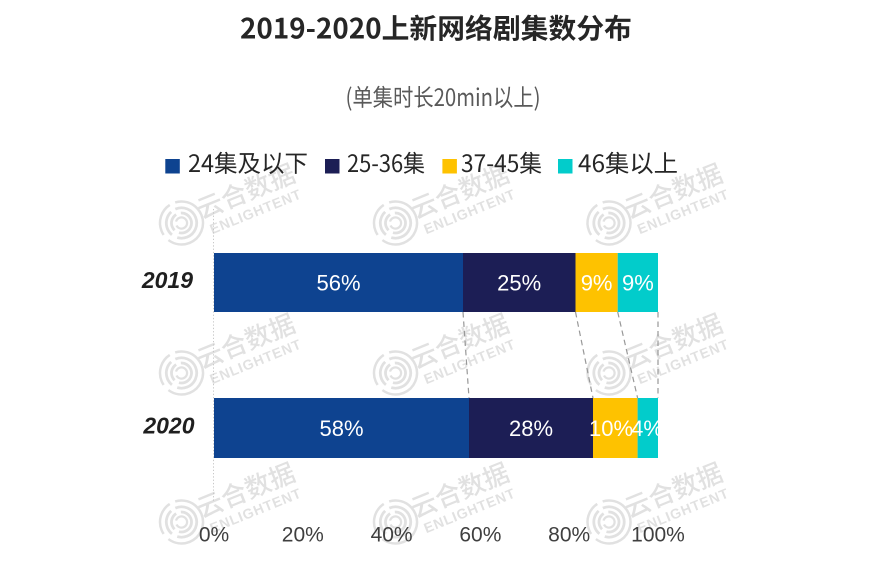 This screenshot has width=885, height=562. Describe the element at coordinates (341, 428) in the screenshot. I see `svg-text: 58%` at that location.